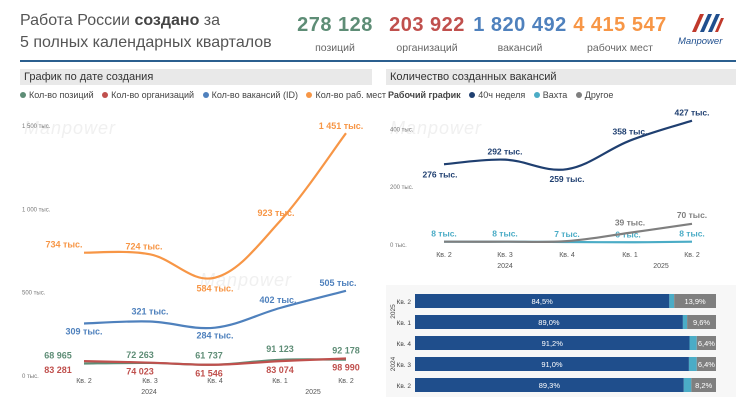 Image resolution: width=756 pixels, height=413 pixels. Describe the element at coordinates (439, 174) in the screenshot. I see `data-label: 276 тыс.` at that location.